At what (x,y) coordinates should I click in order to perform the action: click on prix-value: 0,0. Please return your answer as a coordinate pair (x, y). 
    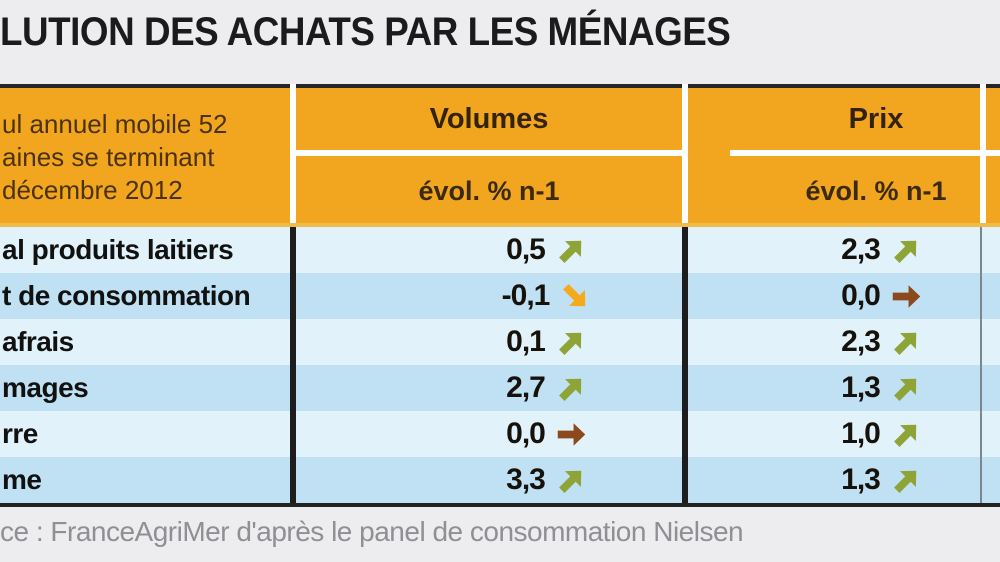
    Looking at the image, I should click on (861, 295).